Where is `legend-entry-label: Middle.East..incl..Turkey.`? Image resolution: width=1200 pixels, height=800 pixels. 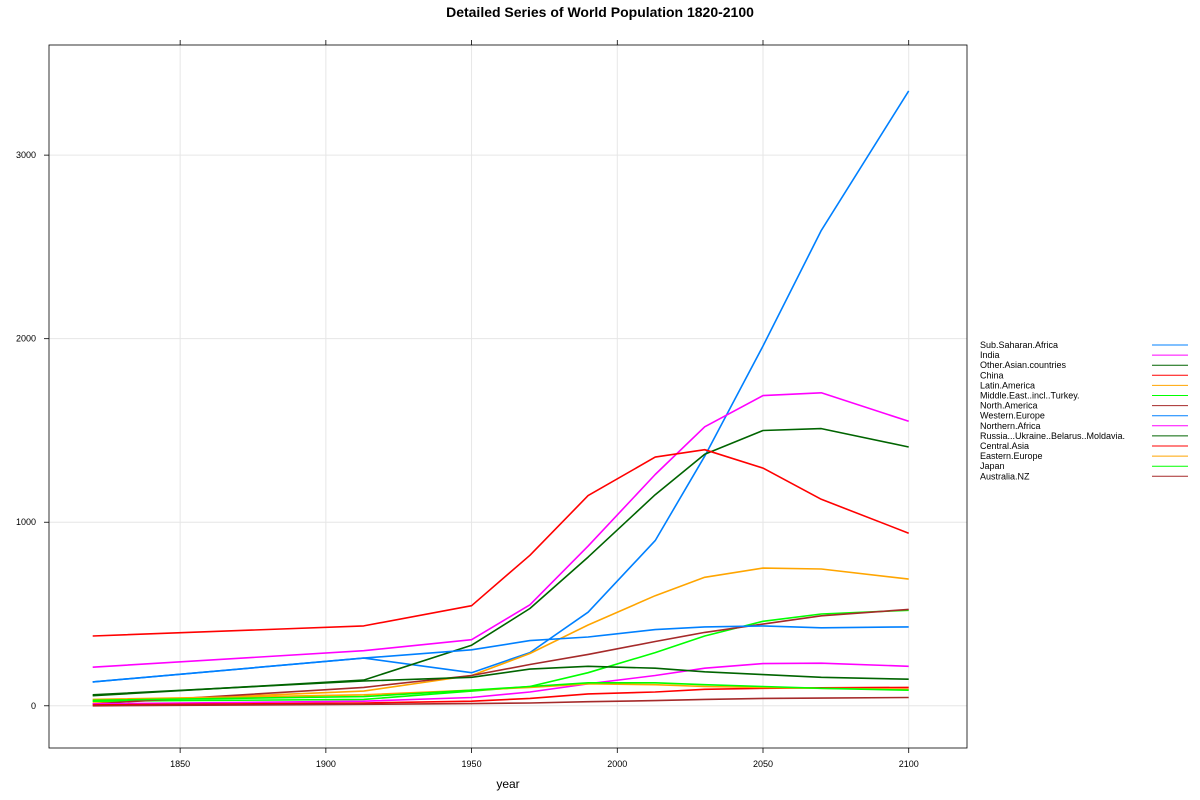 legend-entry-label: Middle.East..incl..Turkey. is located at coordinates (1030, 396).